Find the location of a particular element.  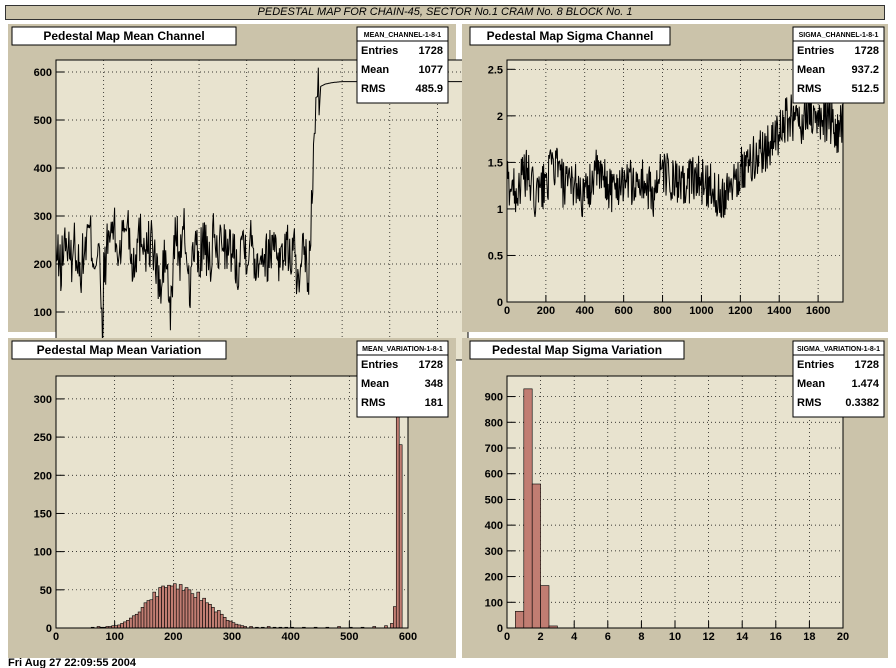

stats-value: 181 is located at coordinates (434, 403).